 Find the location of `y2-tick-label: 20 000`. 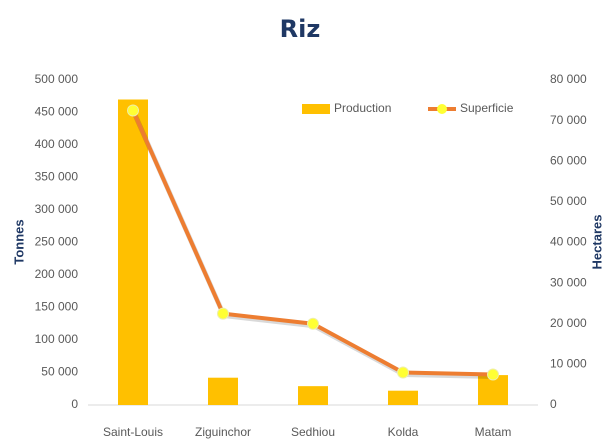

y2-tick-label: 20 000 is located at coordinates (568, 323).